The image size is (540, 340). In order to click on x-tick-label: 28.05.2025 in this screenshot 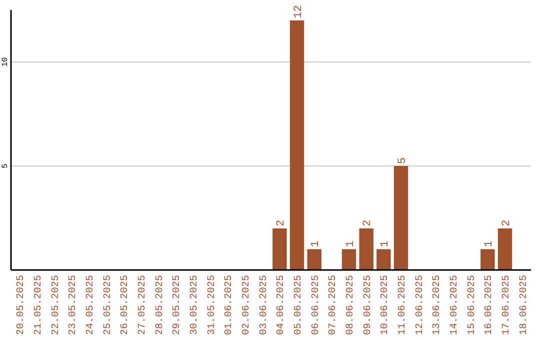, I will do `click(160, 305)`.